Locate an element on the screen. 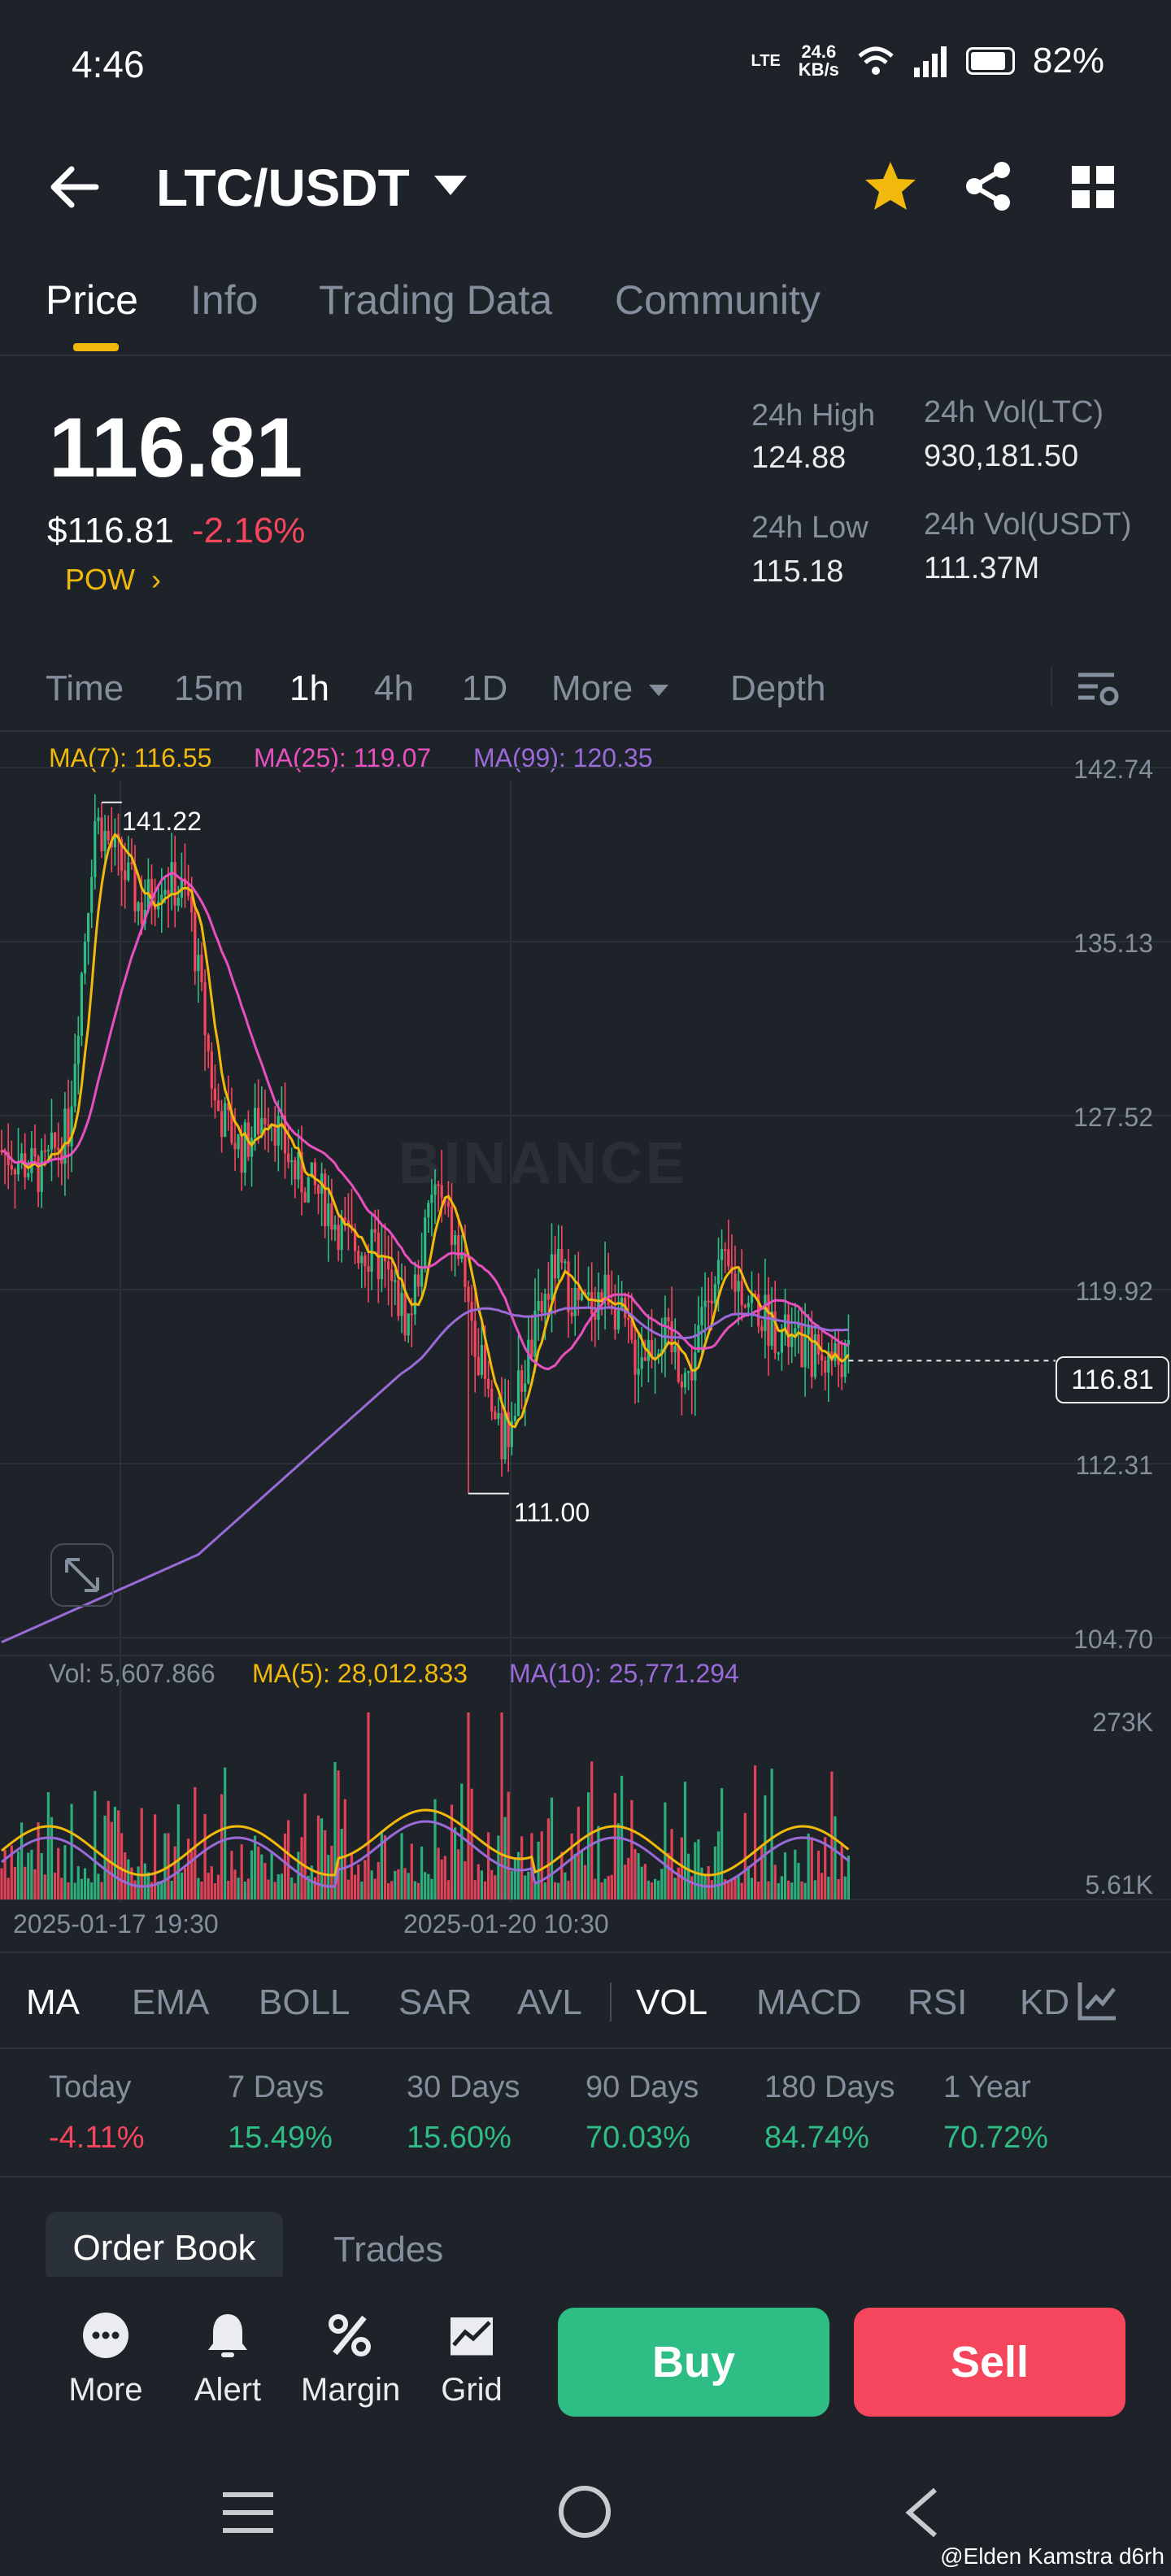 The image size is (1171, 2576). interval-time: Time is located at coordinates (85, 688).